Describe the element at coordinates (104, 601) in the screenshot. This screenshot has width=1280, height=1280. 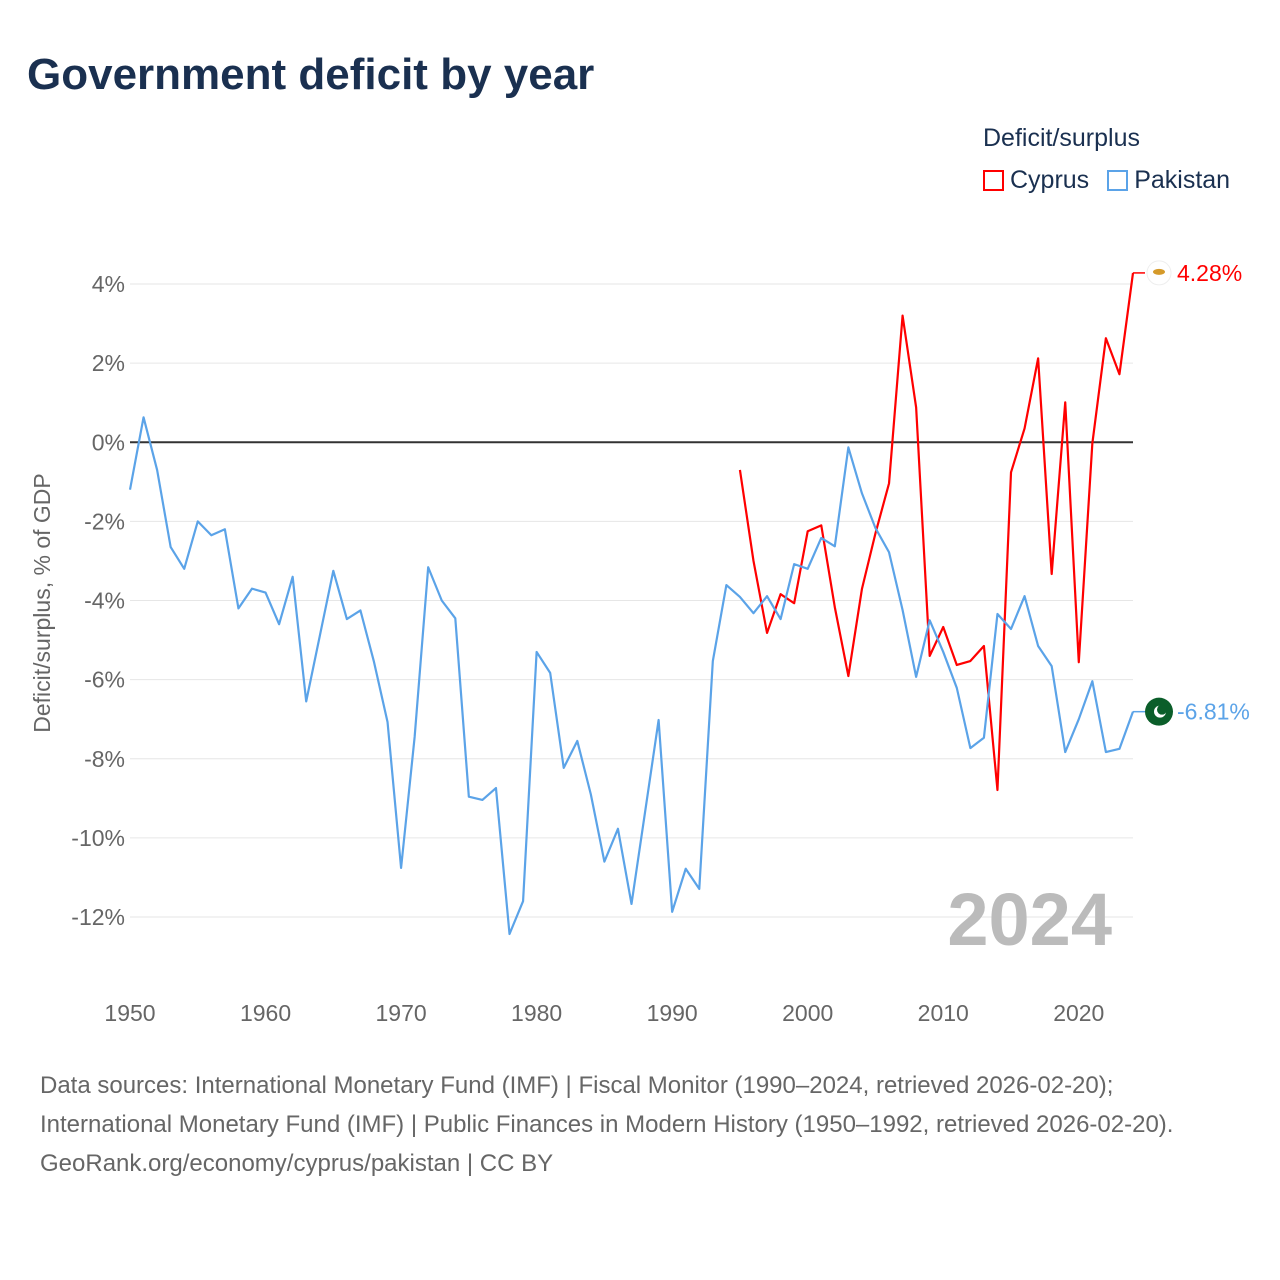
I see `y-tick-label: -4%` at that location.